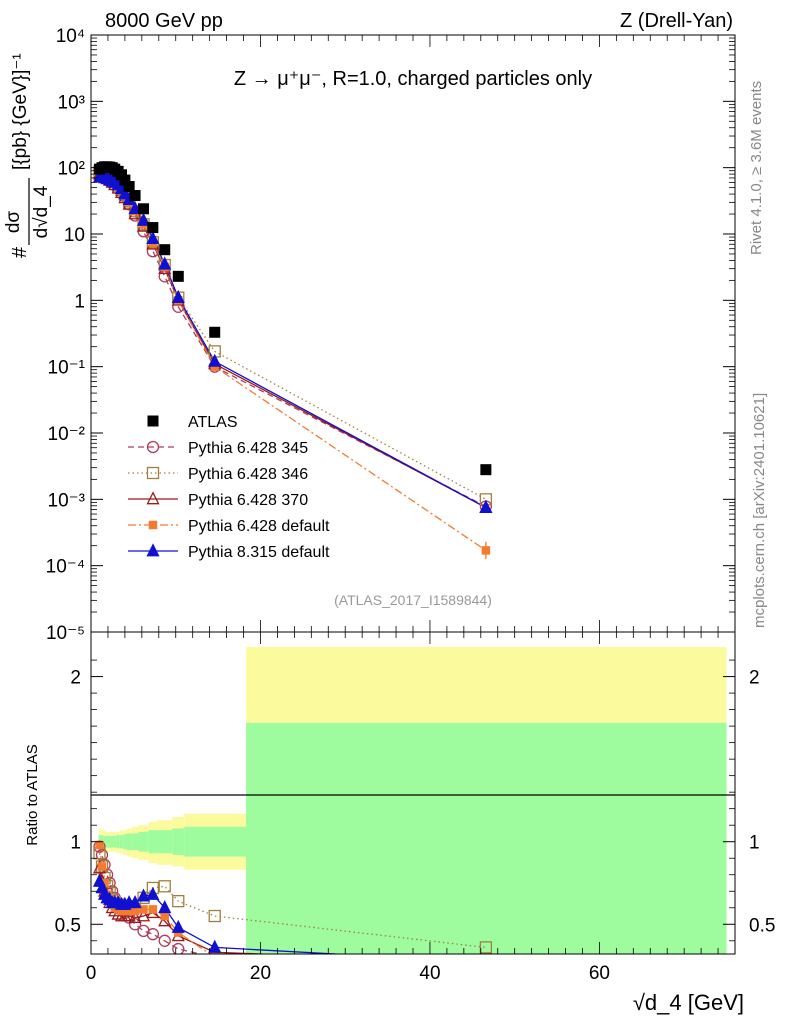 The height and width of the screenshot is (1024, 786). What do you see at coordinates (164, 21) in the screenshot?
I see `header-left-label: 8000 GeV pp` at bounding box center [164, 21].